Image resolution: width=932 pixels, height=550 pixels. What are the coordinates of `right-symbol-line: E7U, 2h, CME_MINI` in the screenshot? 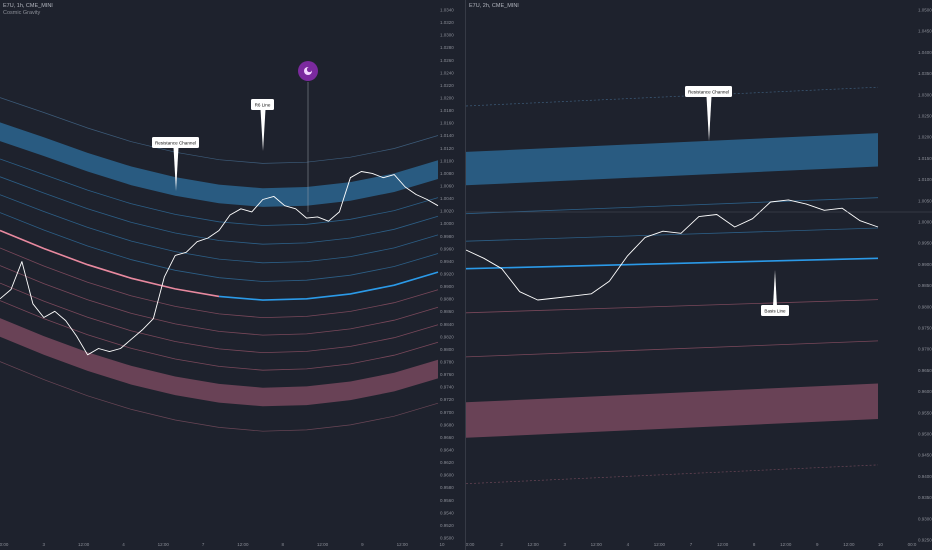 It's located at (494, 6).